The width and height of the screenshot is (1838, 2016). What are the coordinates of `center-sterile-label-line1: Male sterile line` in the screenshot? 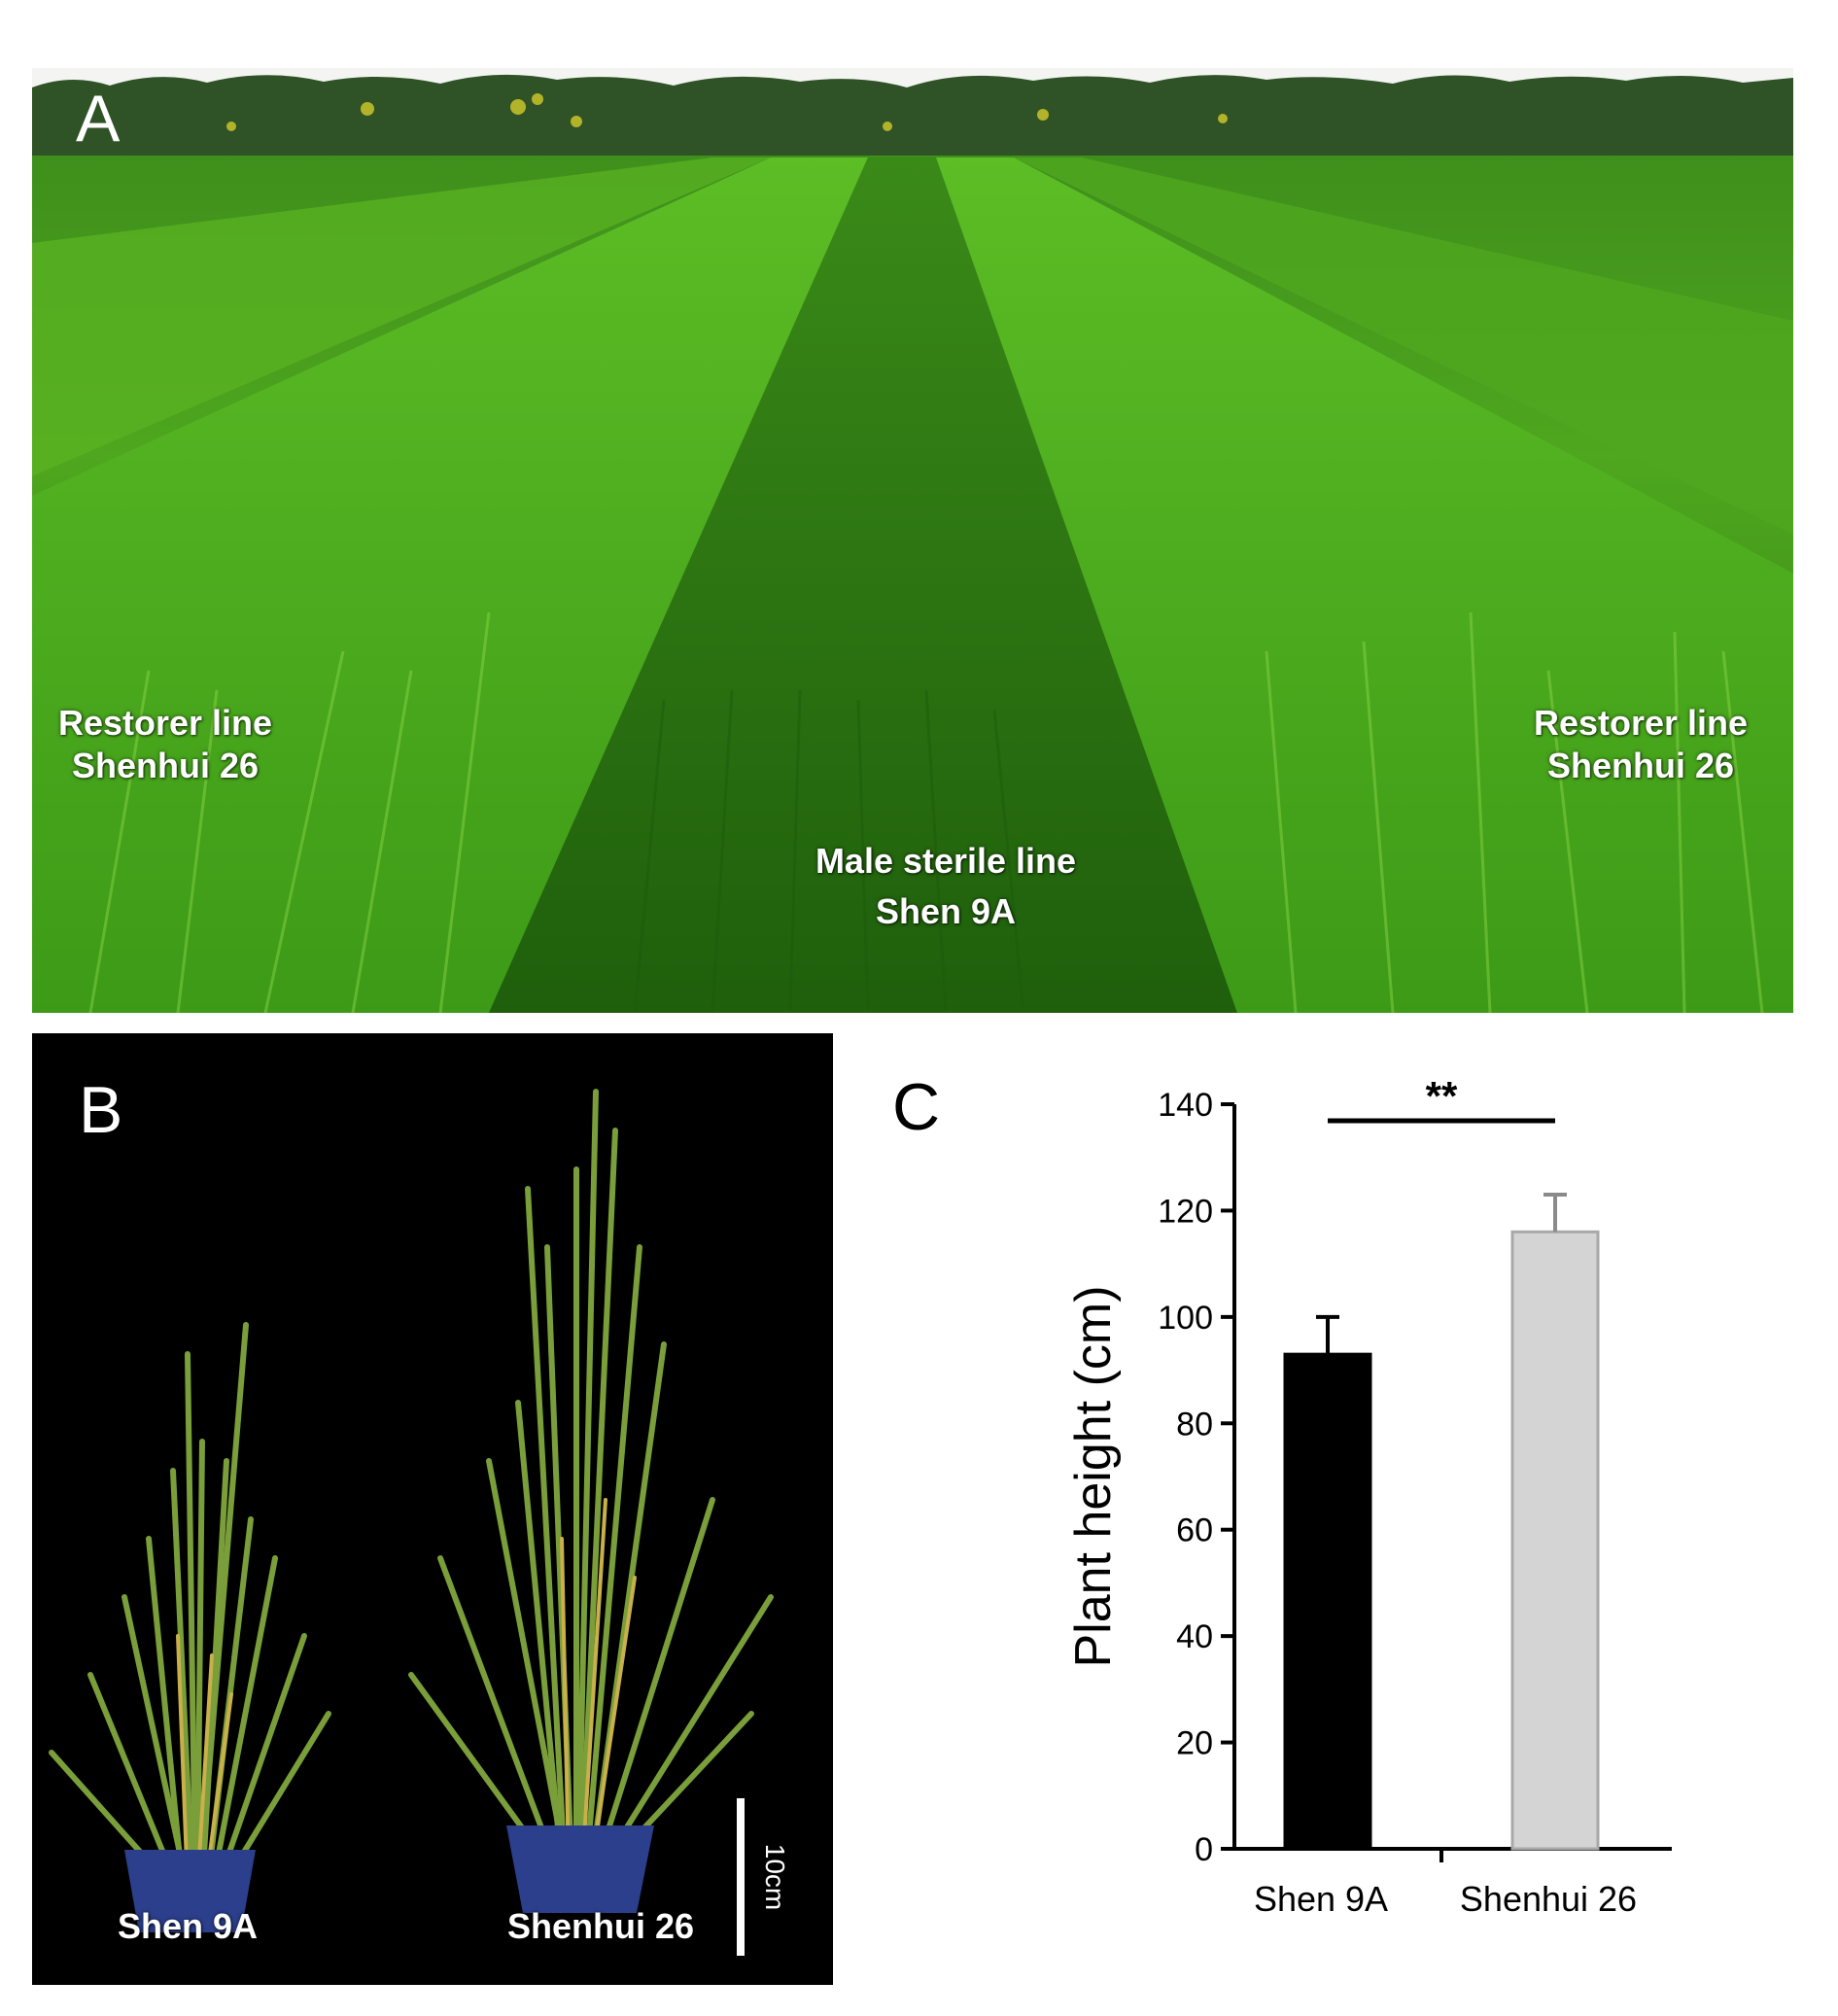 It's located at (946, 861).